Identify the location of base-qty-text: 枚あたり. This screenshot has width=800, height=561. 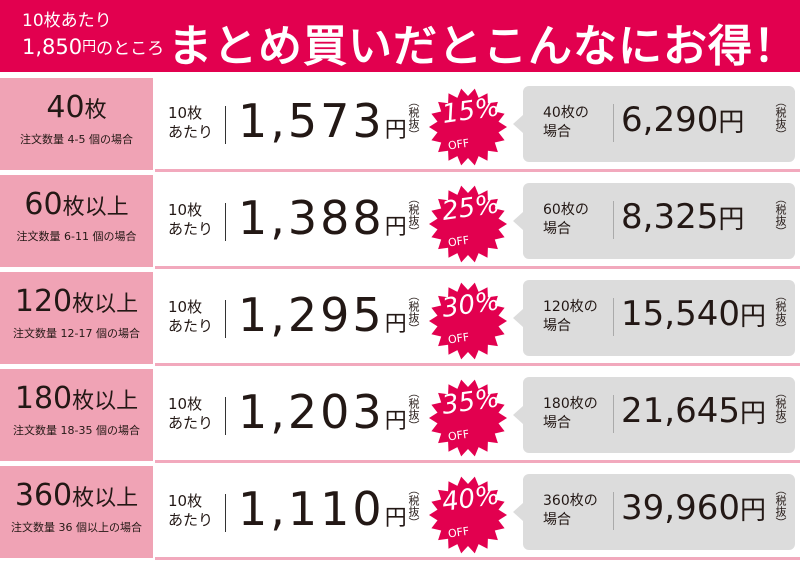
(77, 21).